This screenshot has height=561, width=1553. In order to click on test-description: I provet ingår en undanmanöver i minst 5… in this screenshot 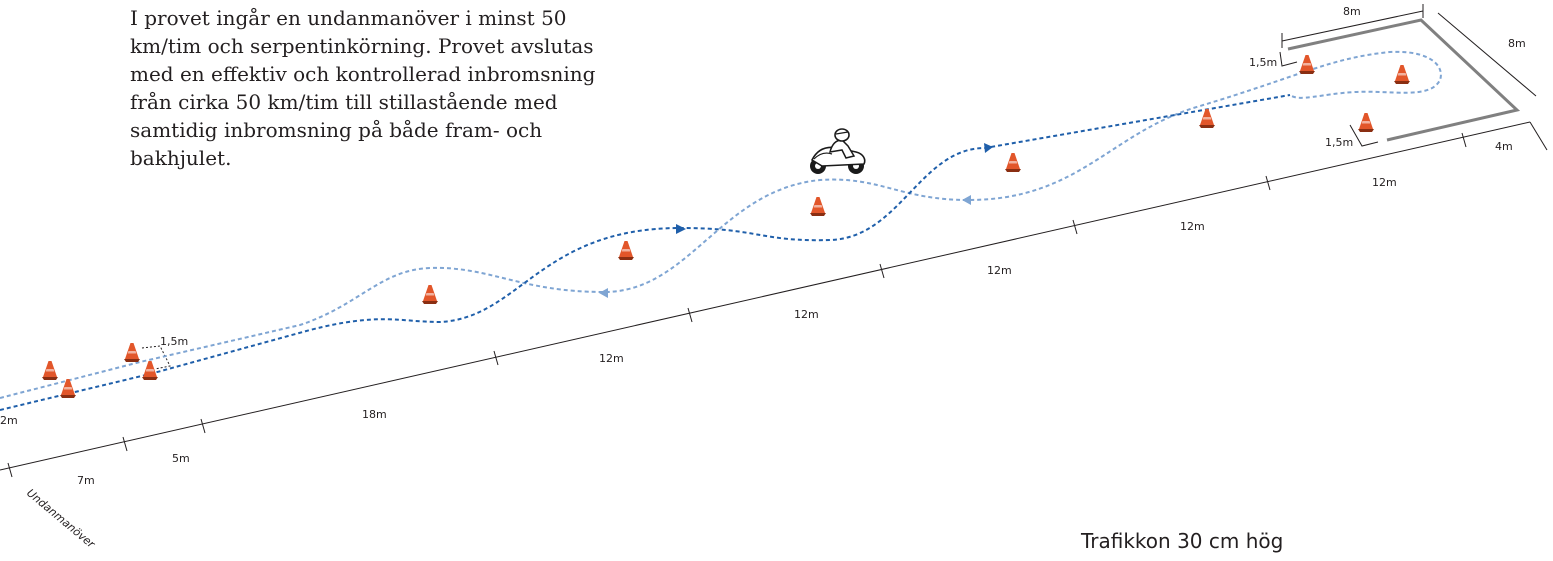, I will do `click(363, 88)`.